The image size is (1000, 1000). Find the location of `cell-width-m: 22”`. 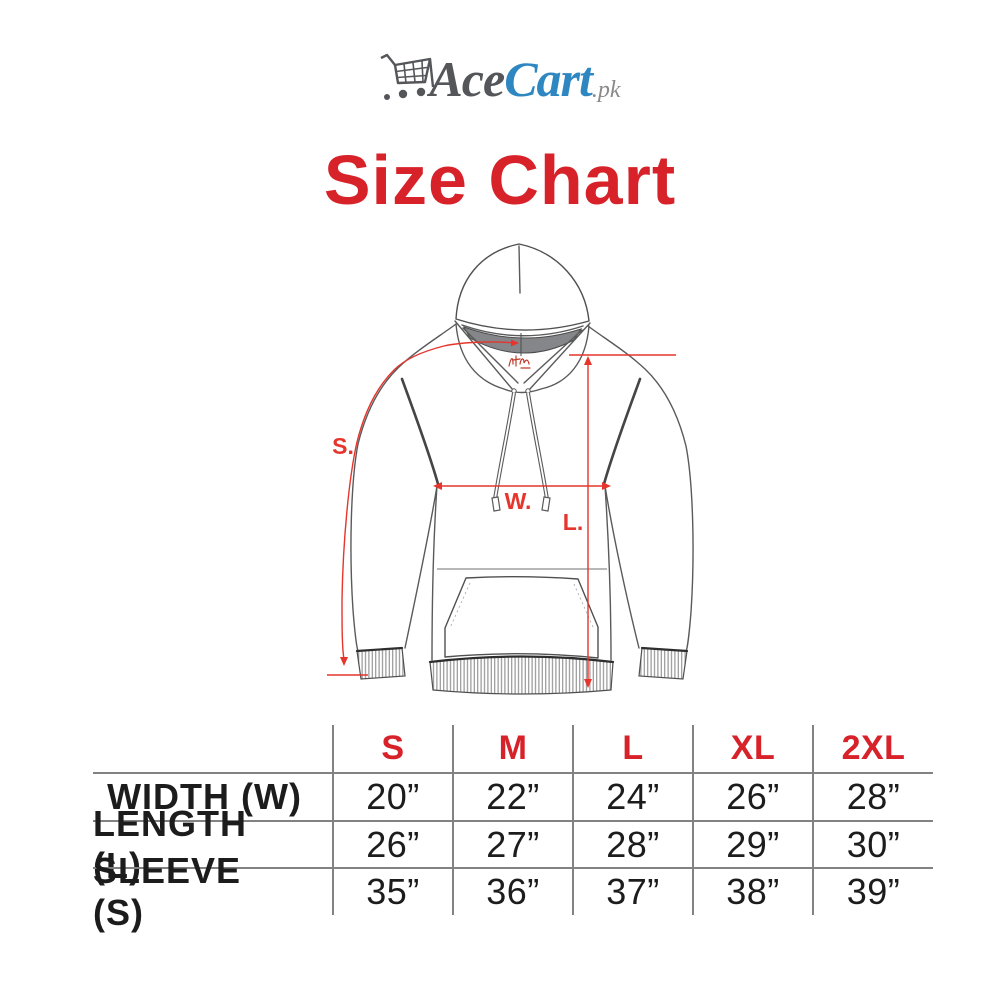

cell-width-m: 22” is located at coordinates (512, 796).